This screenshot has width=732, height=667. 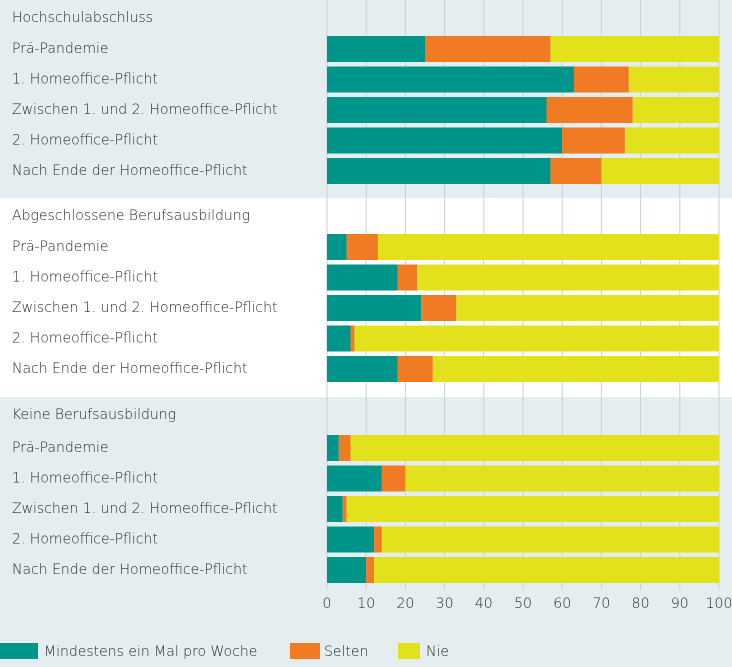 What do you see at coordinates (346, 652) in the screenshot?
I see `legend-label: Selten` at bounding box center [346, 652].